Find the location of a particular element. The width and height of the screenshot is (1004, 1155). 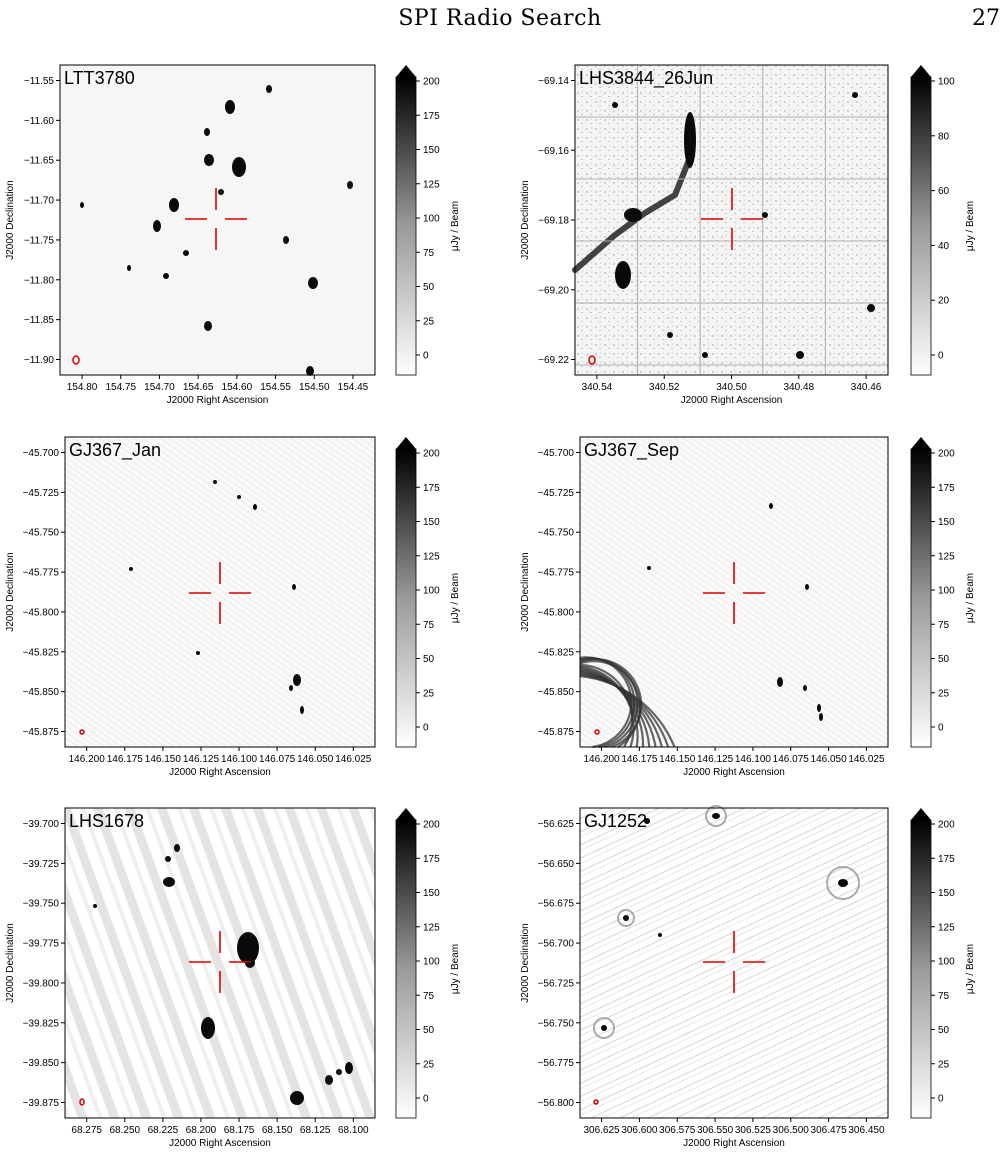

x-tick-label: 306.450 is located at coordinates (866, 1130).